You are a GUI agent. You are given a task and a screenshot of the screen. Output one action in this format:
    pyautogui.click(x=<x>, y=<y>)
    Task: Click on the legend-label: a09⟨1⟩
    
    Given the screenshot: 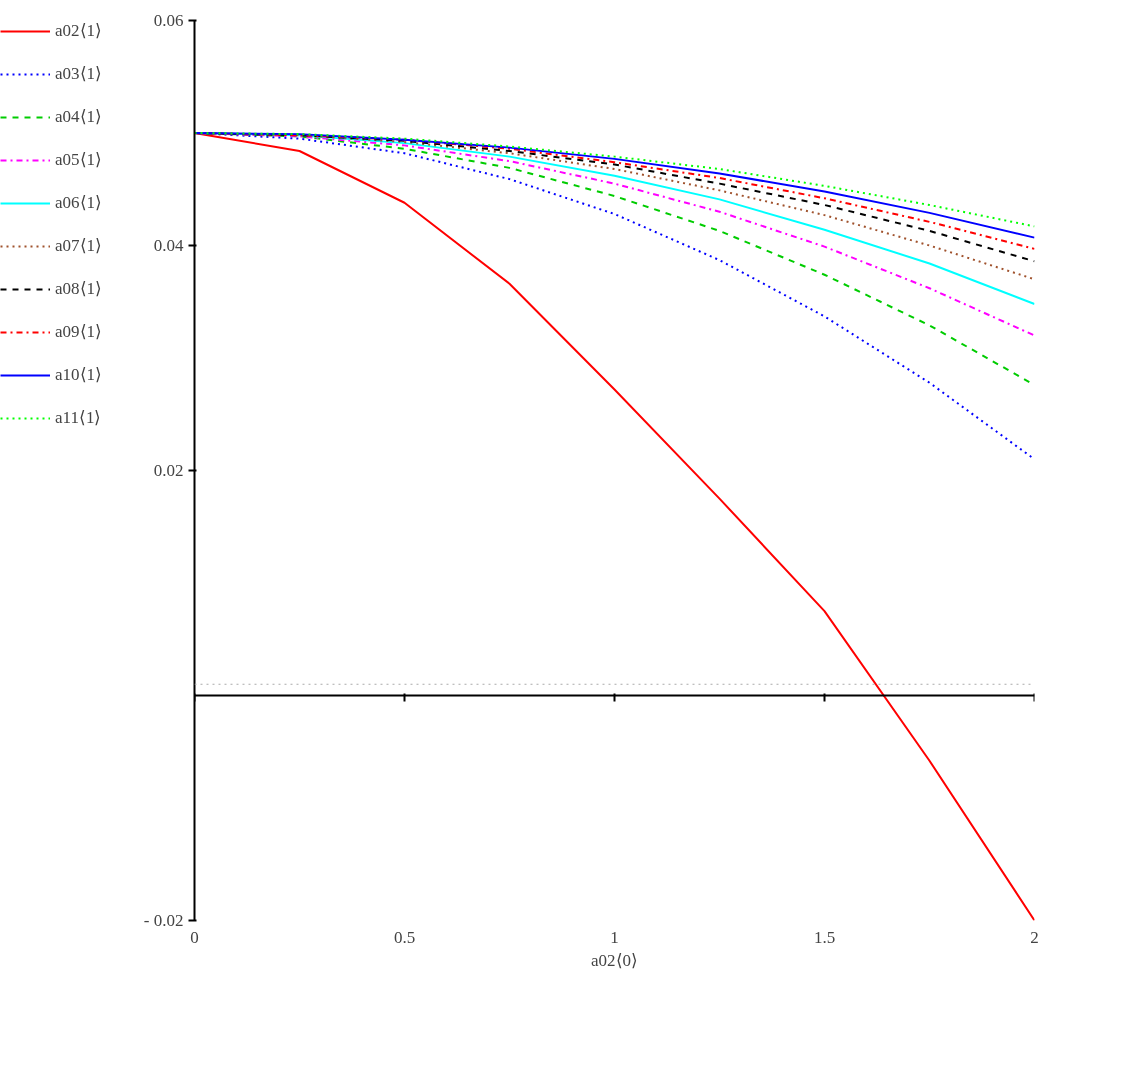 What is the action you would take?
    pyautogui.click(x=79, y=331)
    